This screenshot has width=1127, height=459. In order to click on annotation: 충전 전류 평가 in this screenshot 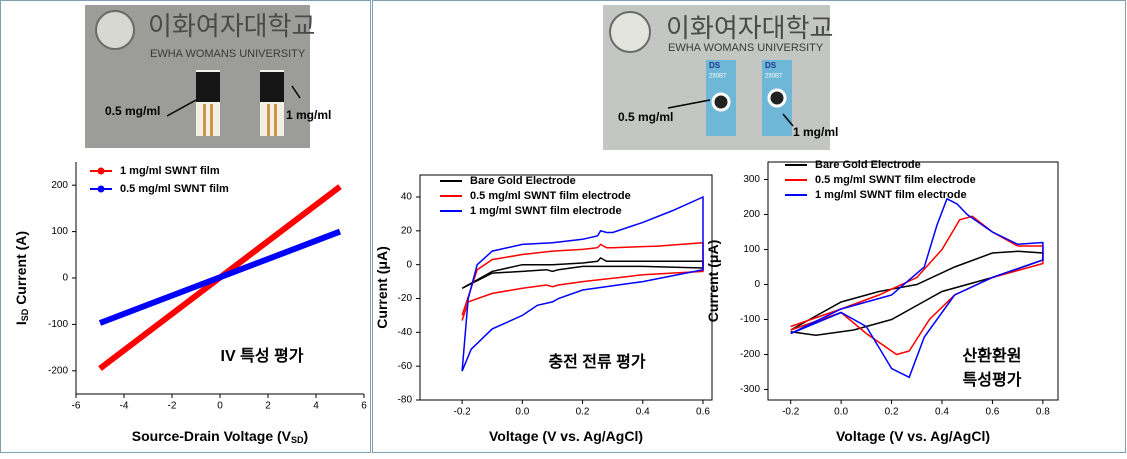, I will do `click(596, 362)`.